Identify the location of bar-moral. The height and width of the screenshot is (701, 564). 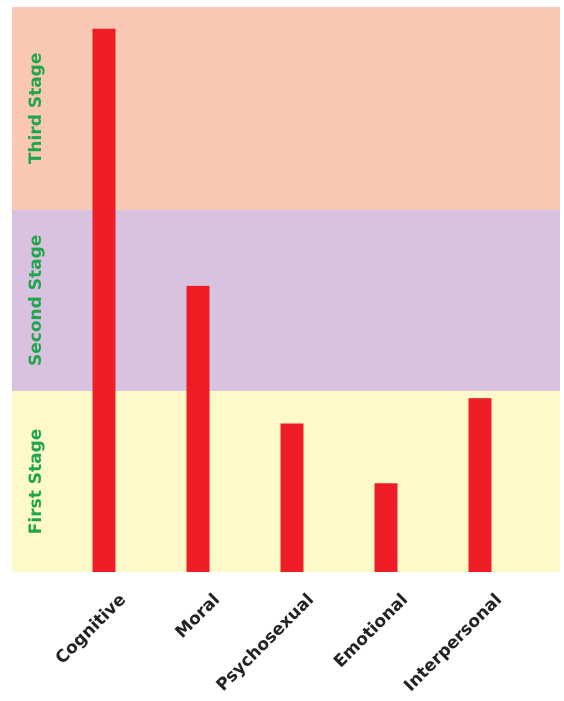
(198, 428).